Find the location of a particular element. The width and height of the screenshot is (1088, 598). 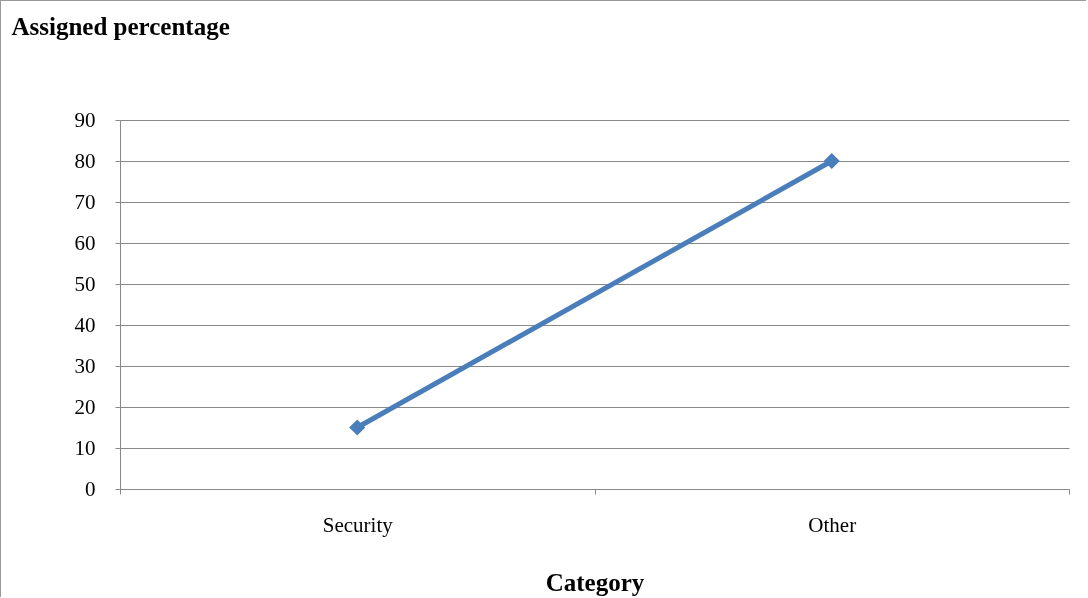

y-tick-label: 50 is located at coordinates (85, 283).